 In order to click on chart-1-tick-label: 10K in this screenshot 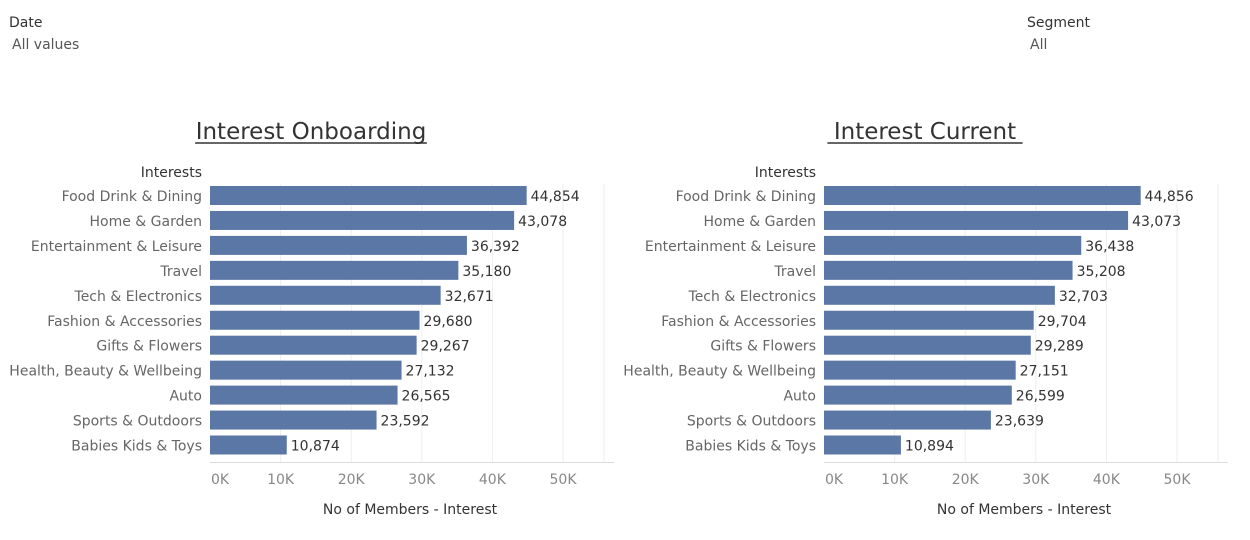, I will do `click(281, 480)`.